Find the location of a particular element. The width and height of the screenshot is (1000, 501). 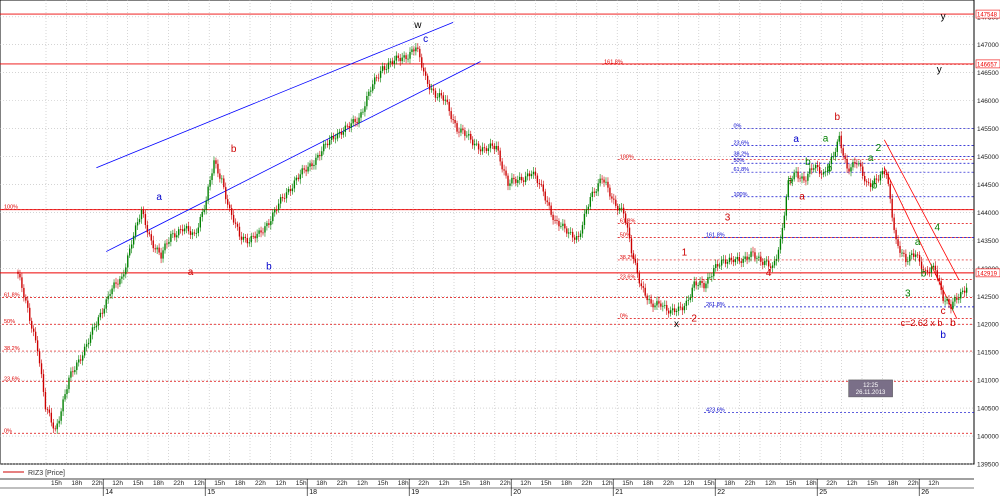

fib-level-label: 23.6% is located at coordinates (12, 379).